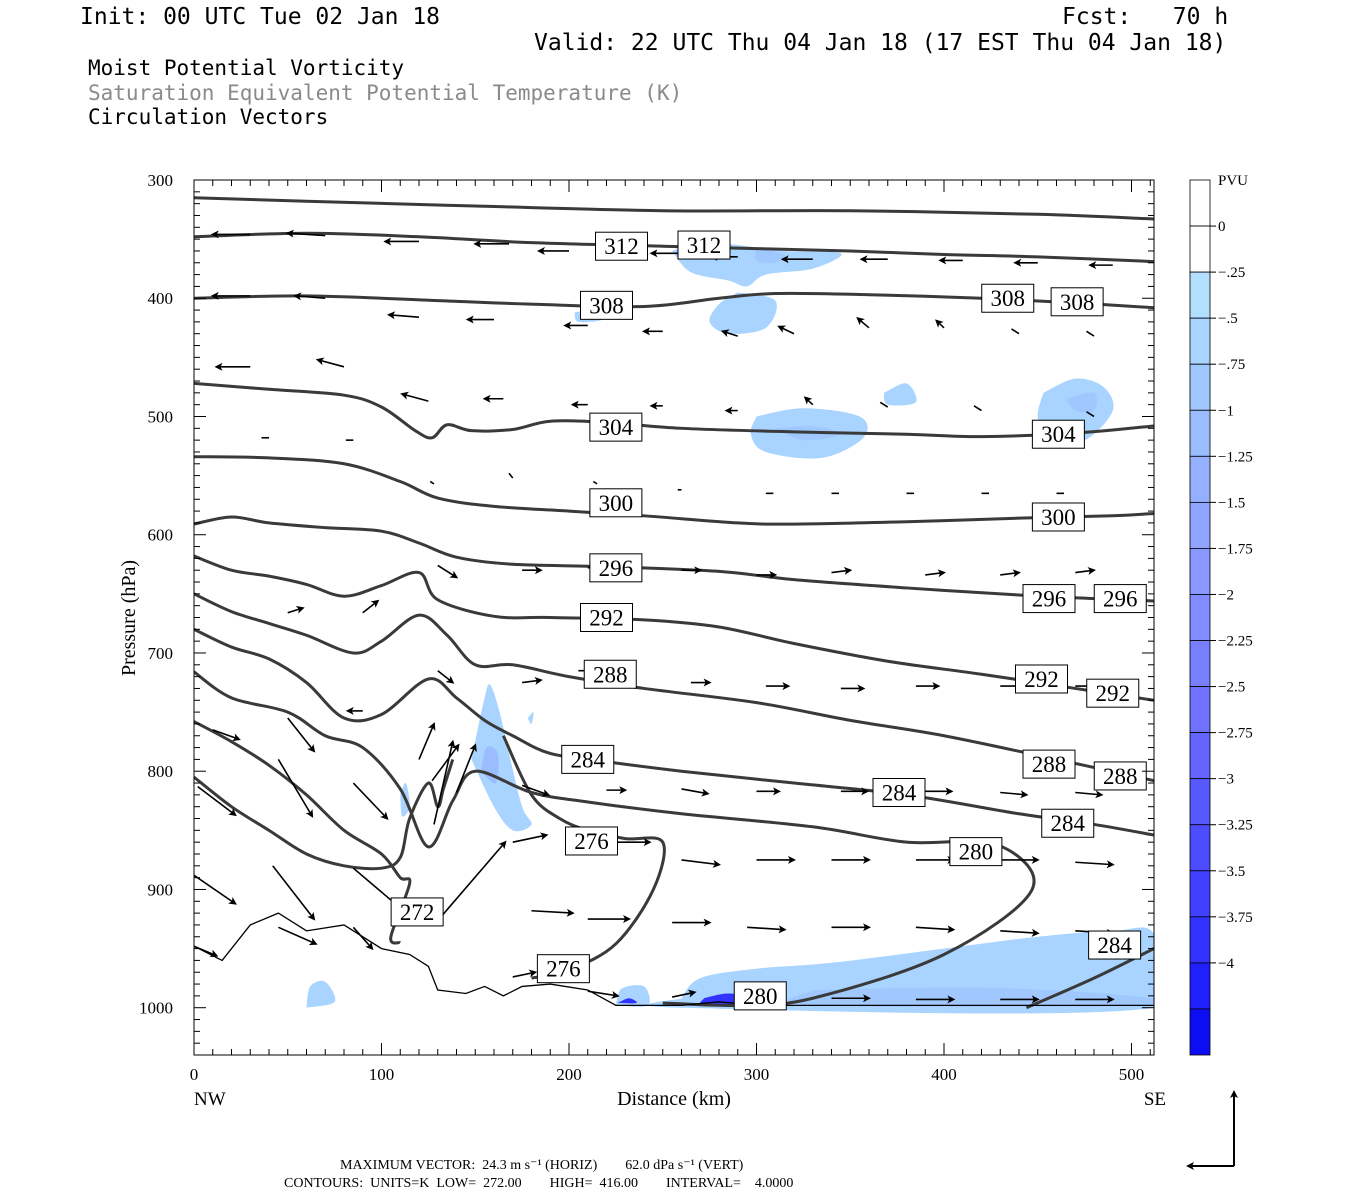 Image resolution: width=1350 pixels, height=1200 pixels. I want to click on colorbar-label: −2.25, so click(1235, 642).